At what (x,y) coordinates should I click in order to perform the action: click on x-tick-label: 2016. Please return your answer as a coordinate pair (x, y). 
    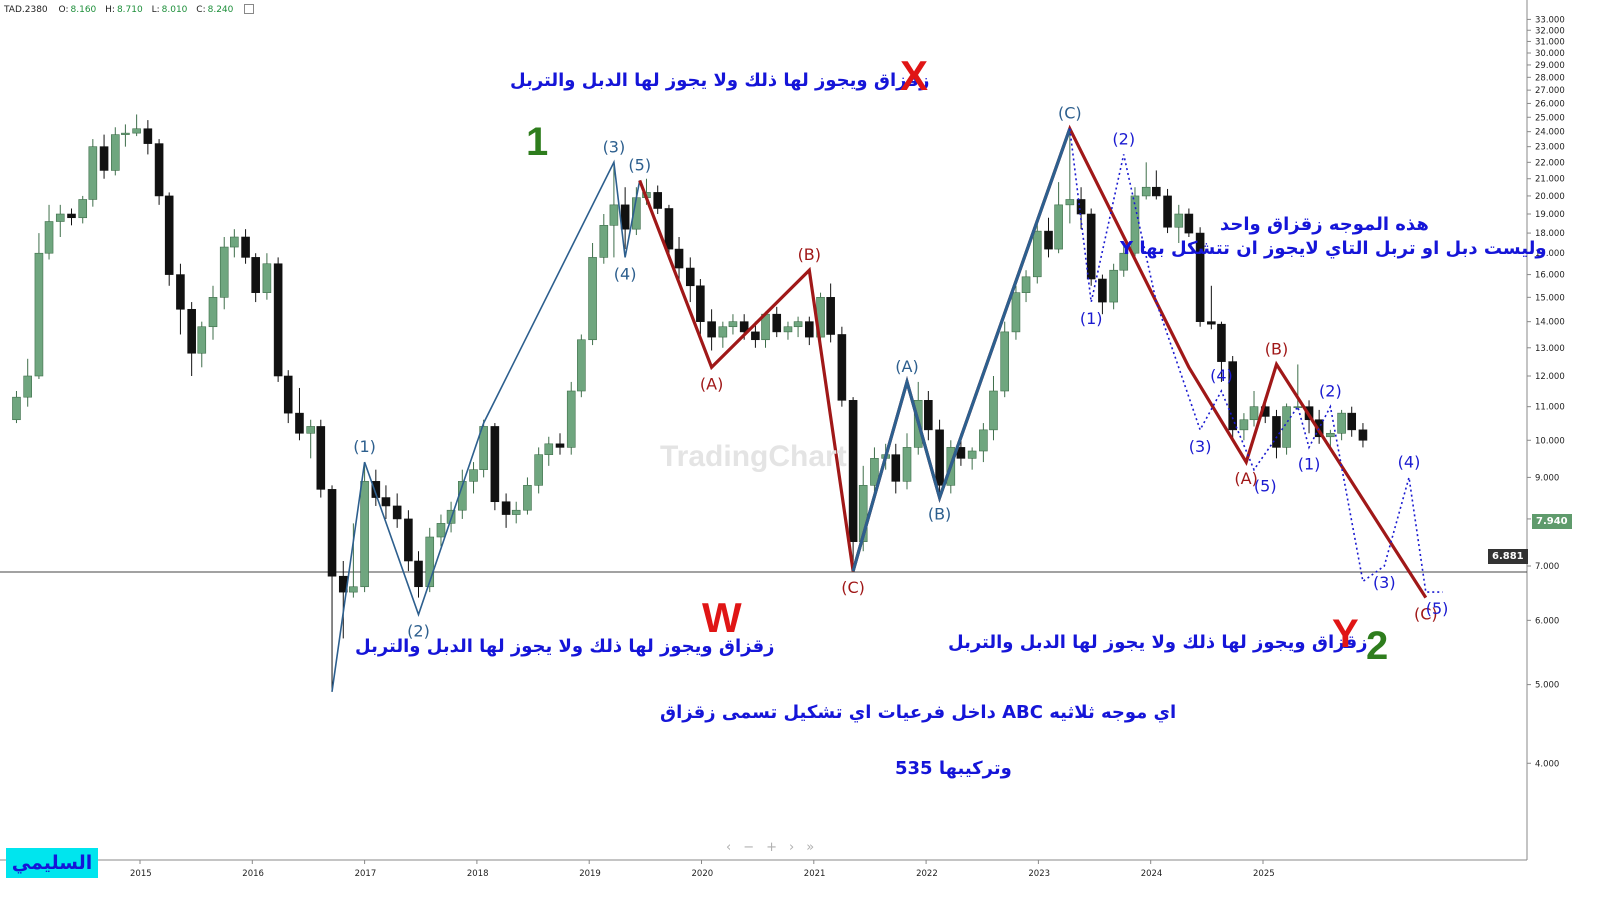
    Looking at the image, I should click on (253, 874).